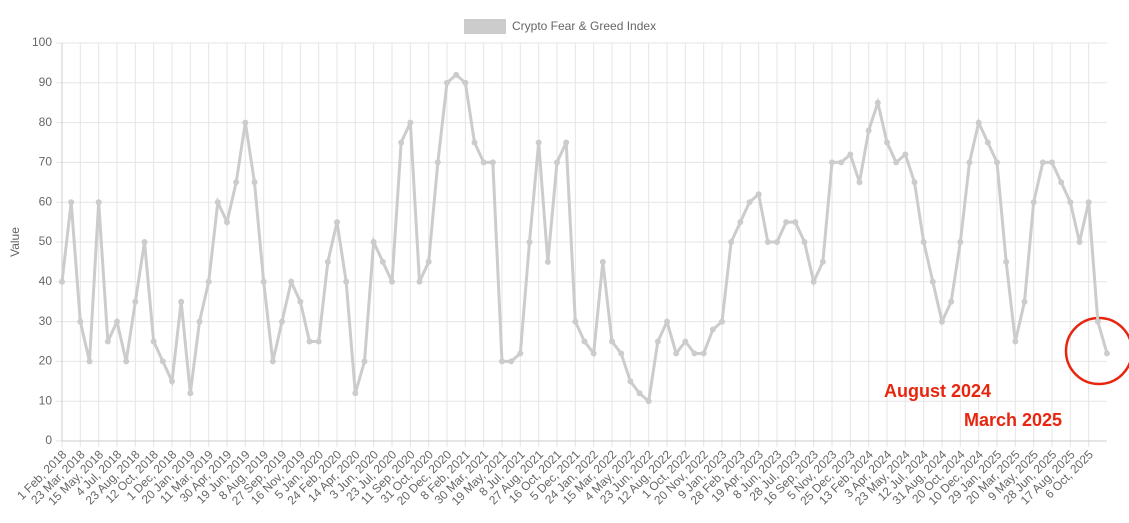 The width and height of the screenshot is (1129, 523). What do you see at coordinates (46, 281) in the screenshot?
I see `y-tick-label: 40` at bounding box center [46, 281].